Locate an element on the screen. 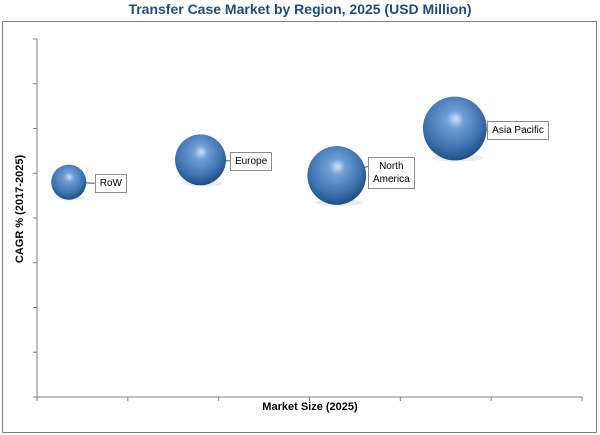  bubble-label: North America is located at coordinates (391, 173).